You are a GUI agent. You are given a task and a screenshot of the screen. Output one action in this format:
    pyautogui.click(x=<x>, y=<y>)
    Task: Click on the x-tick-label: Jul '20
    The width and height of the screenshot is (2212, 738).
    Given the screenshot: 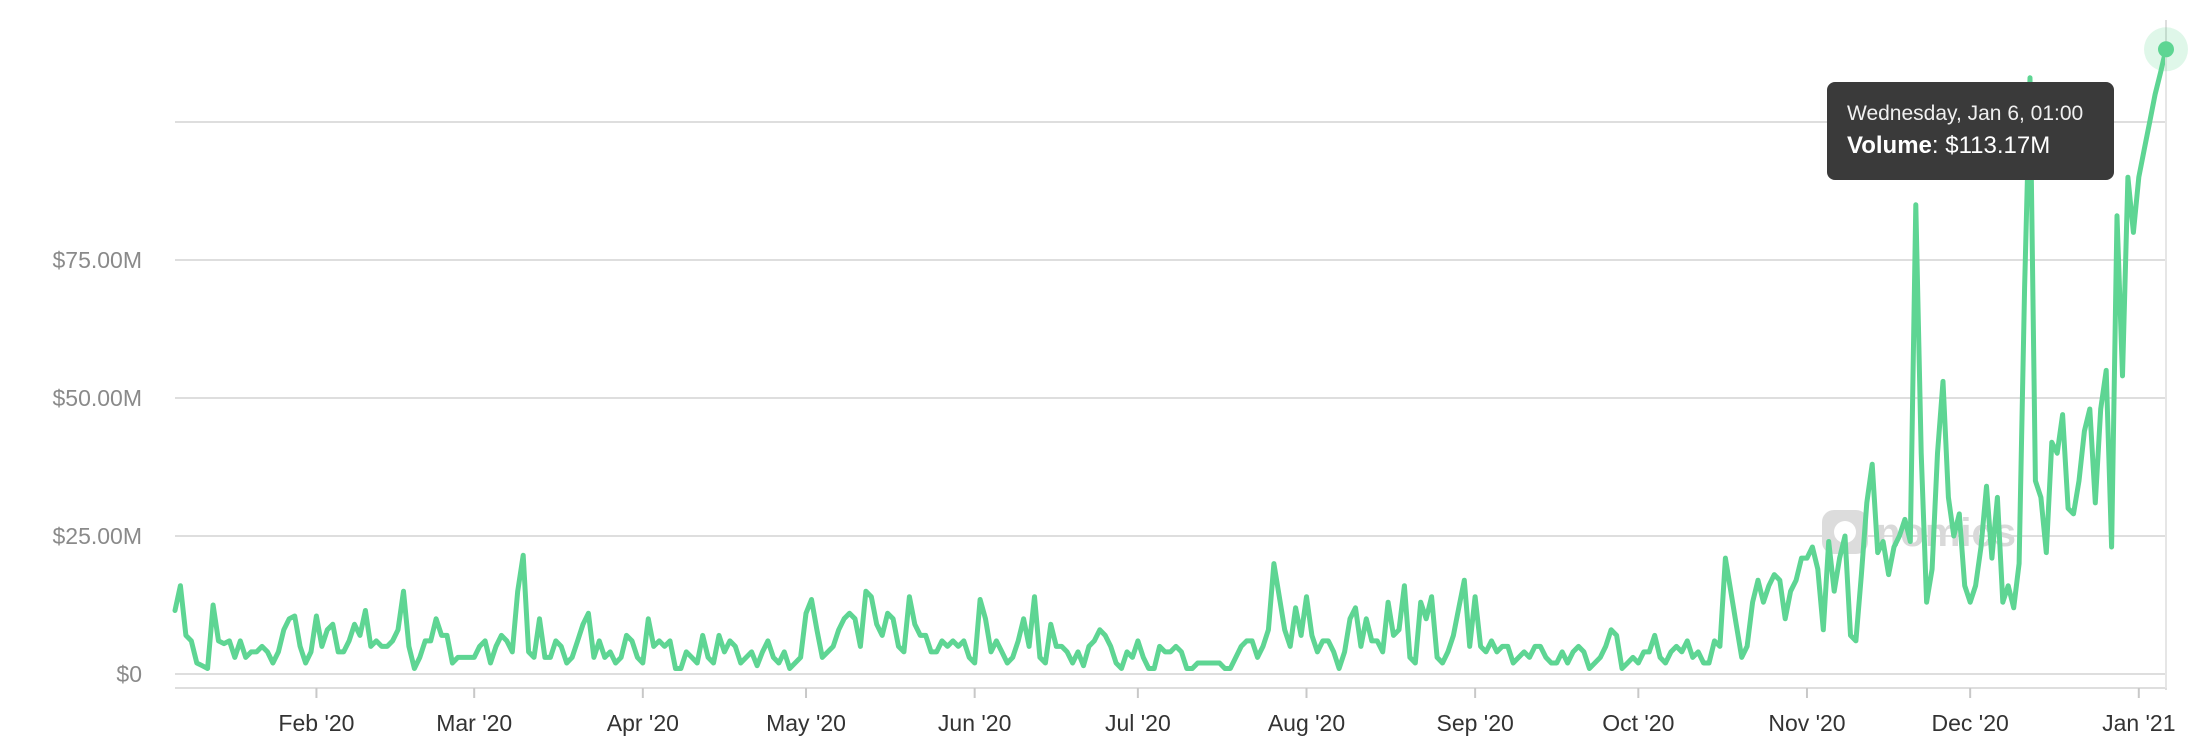 What is the action you would take?
    pyautogui.click(x=1138, y=723)
    